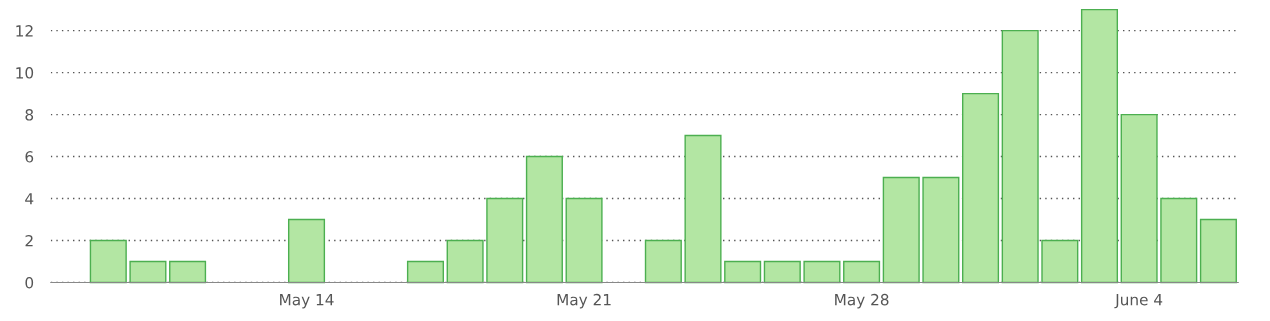 The width and height of the screenshot is (1270, 321). Describe the element at coordinates (29, 199) in the screenshot. I see `y-tick-label: 4` at that location.